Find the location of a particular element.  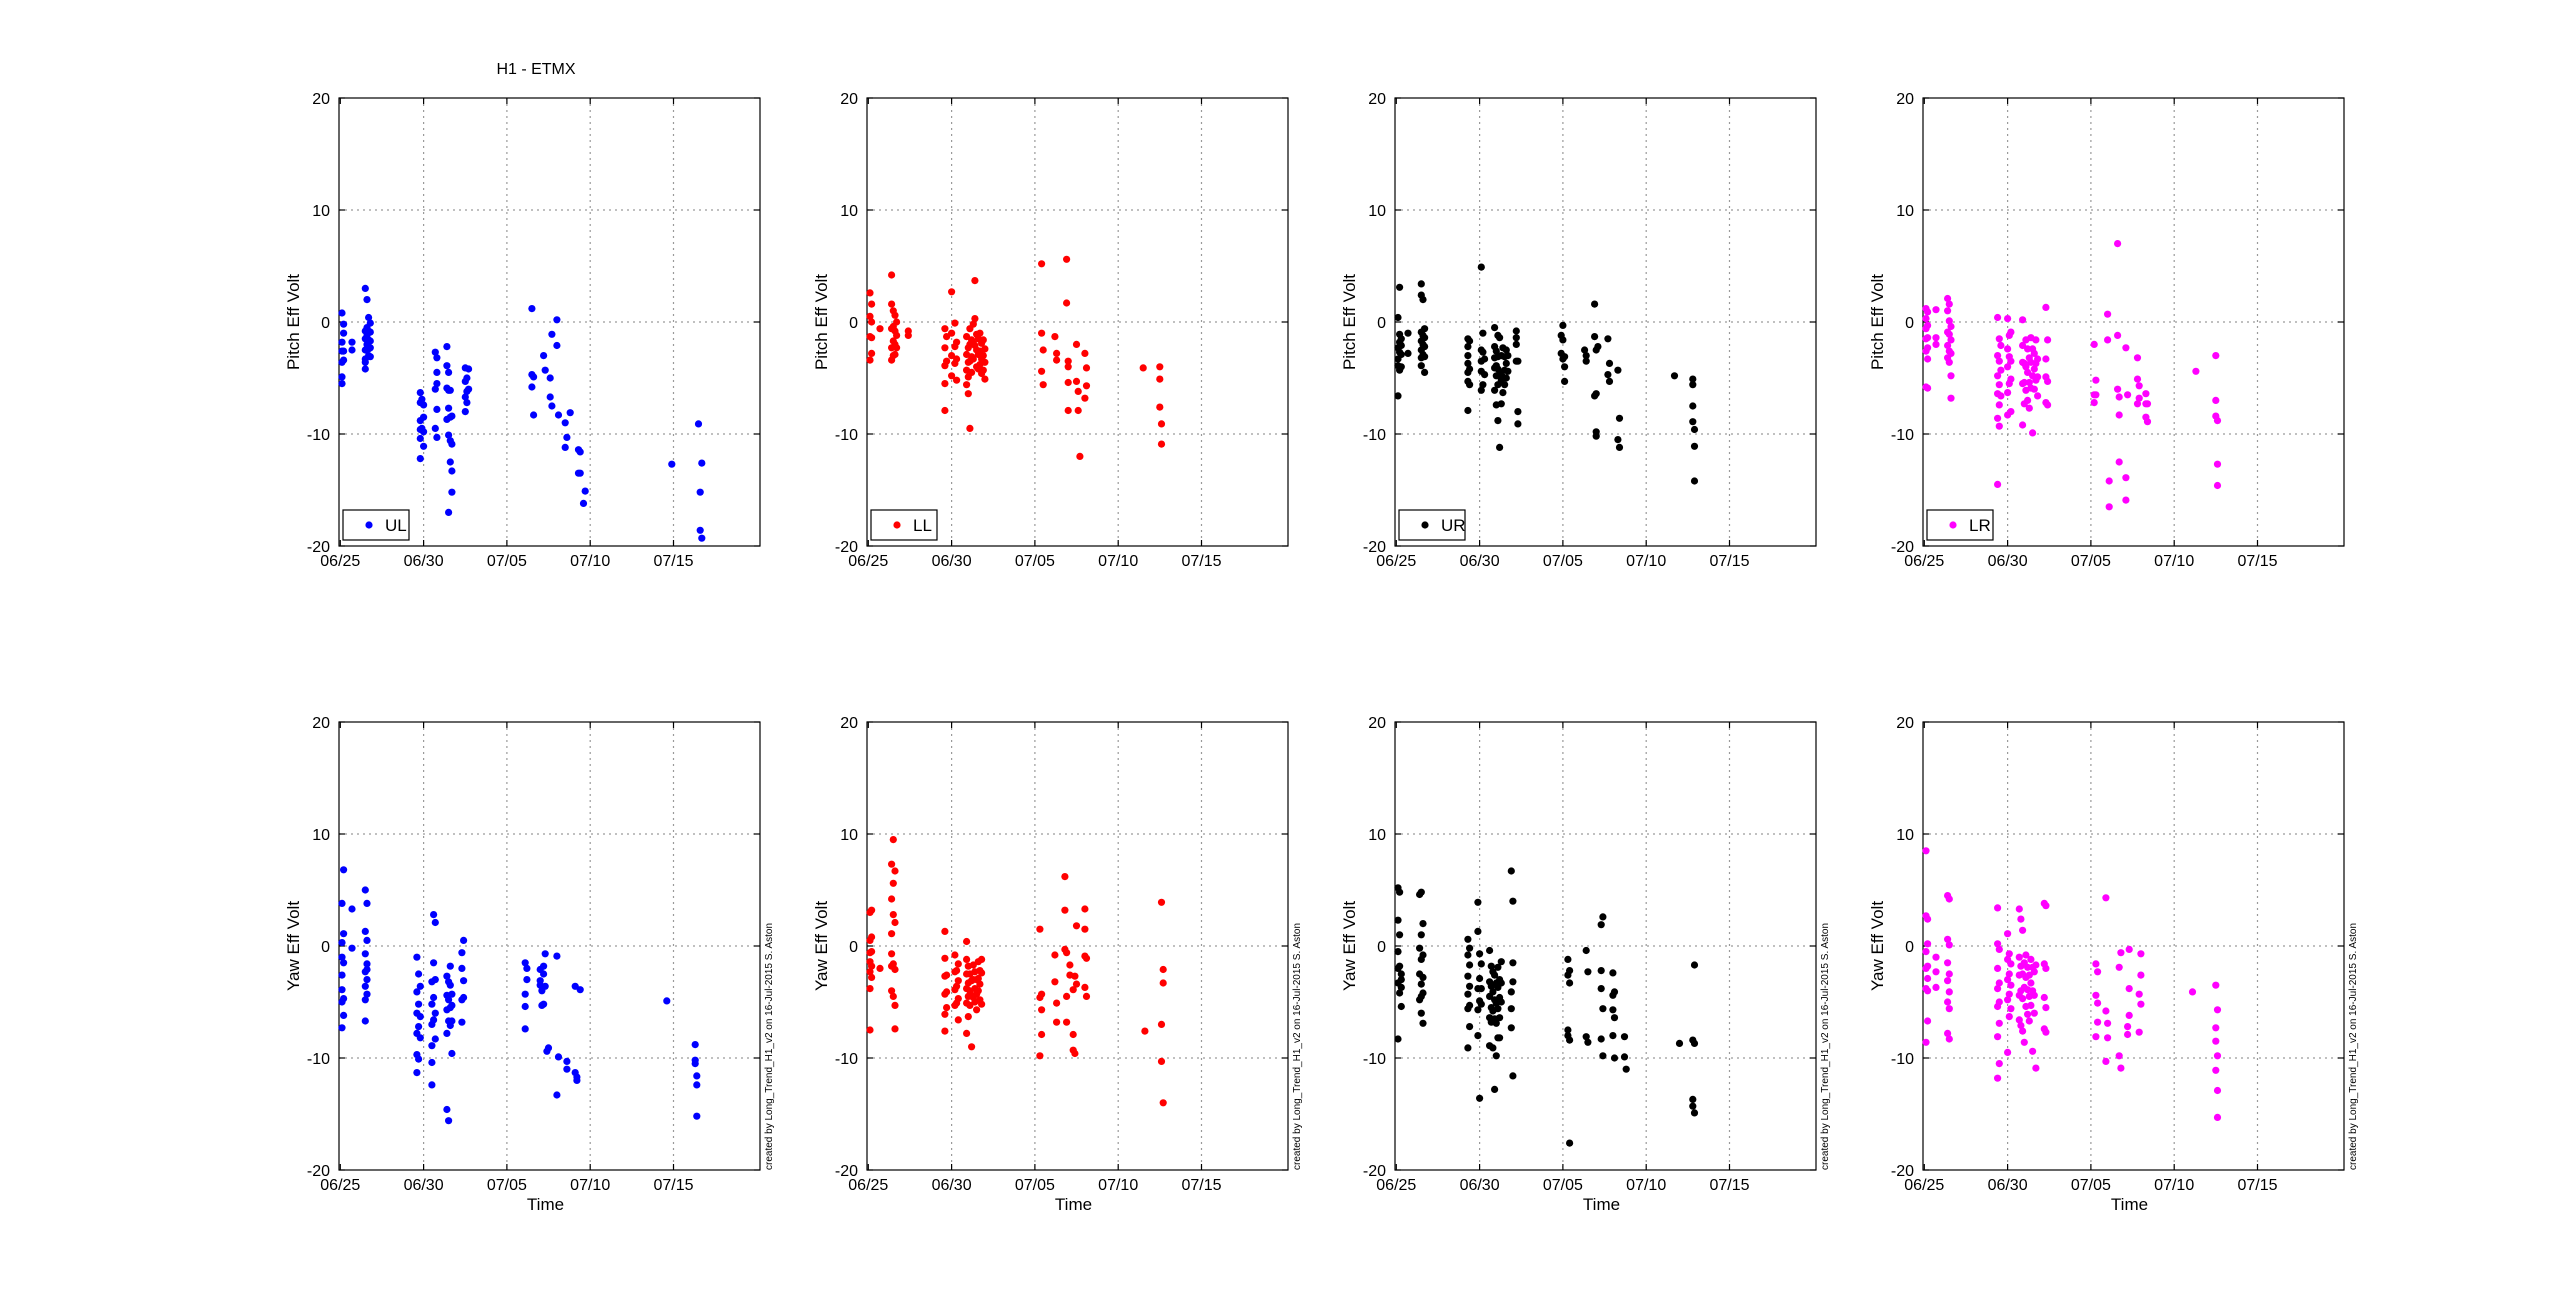

tick-label-x: 06/25 is located at coordinates (1924, 561).